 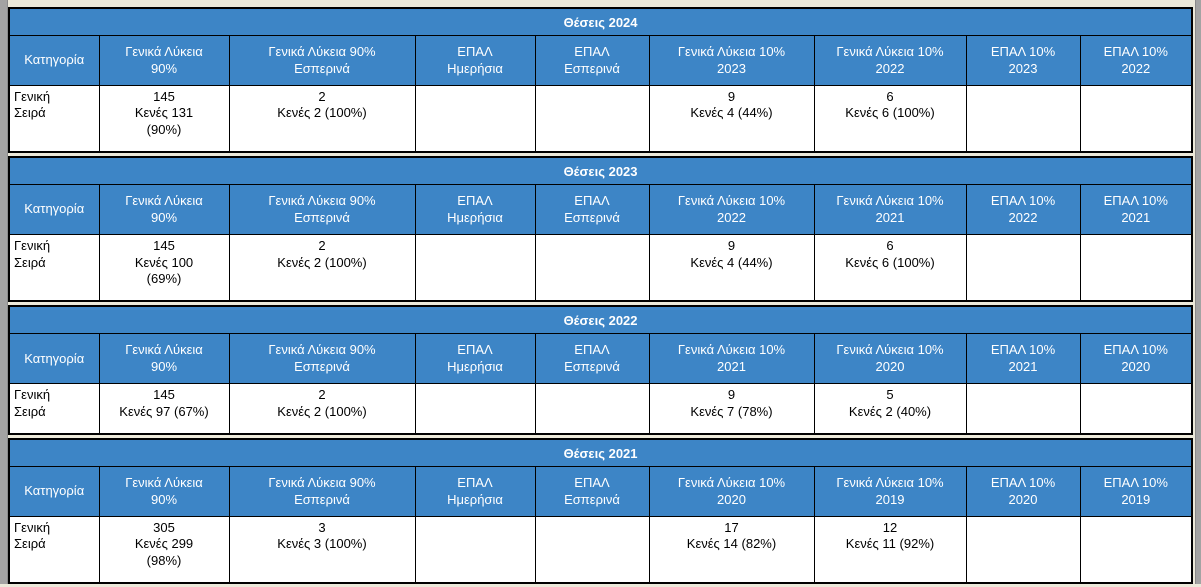 I want to click on col-header-epal-10-year1: ΕΠΑΛ 10% 2020, so click(x=1023, y=491).